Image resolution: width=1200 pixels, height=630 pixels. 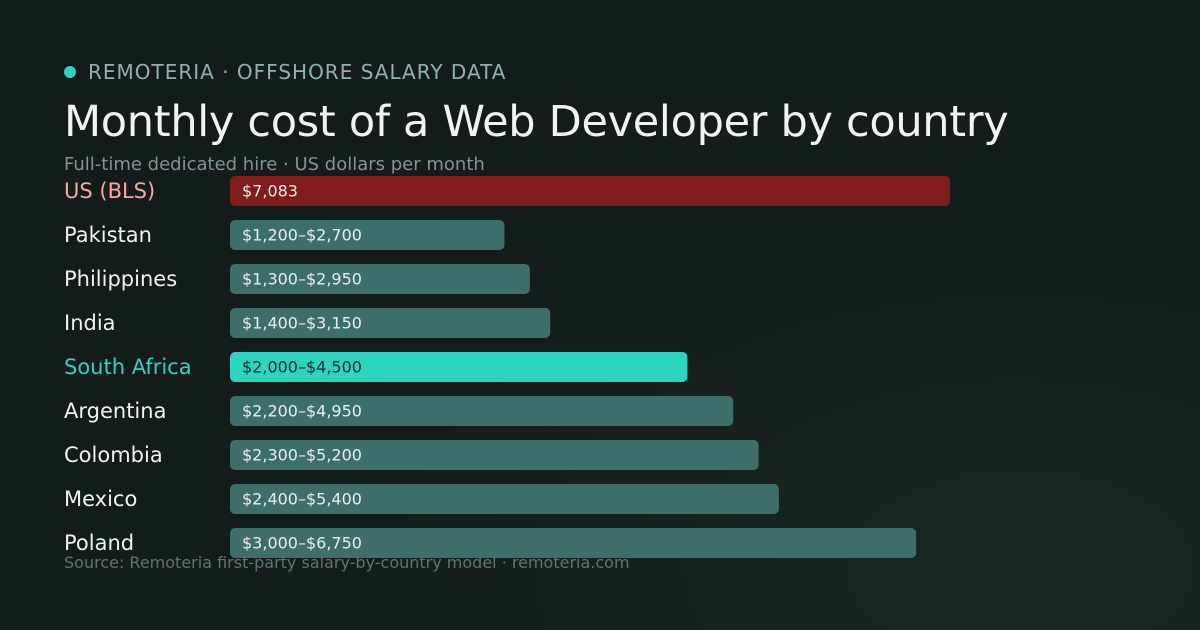 I want to click on brand-header: REMOTERIA · OFFSHORE SALARY DATA, so click(x=285, y=72).